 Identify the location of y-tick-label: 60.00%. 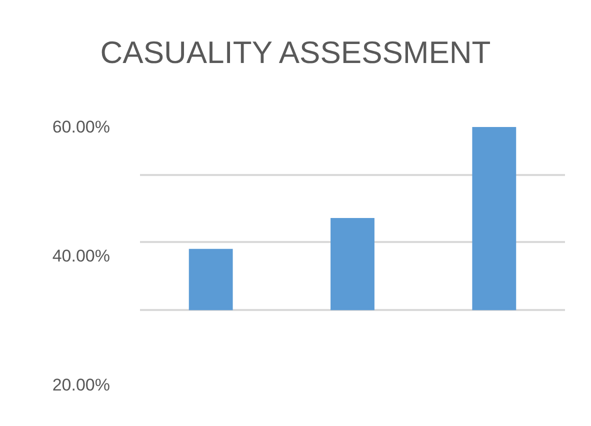
(81, 127).